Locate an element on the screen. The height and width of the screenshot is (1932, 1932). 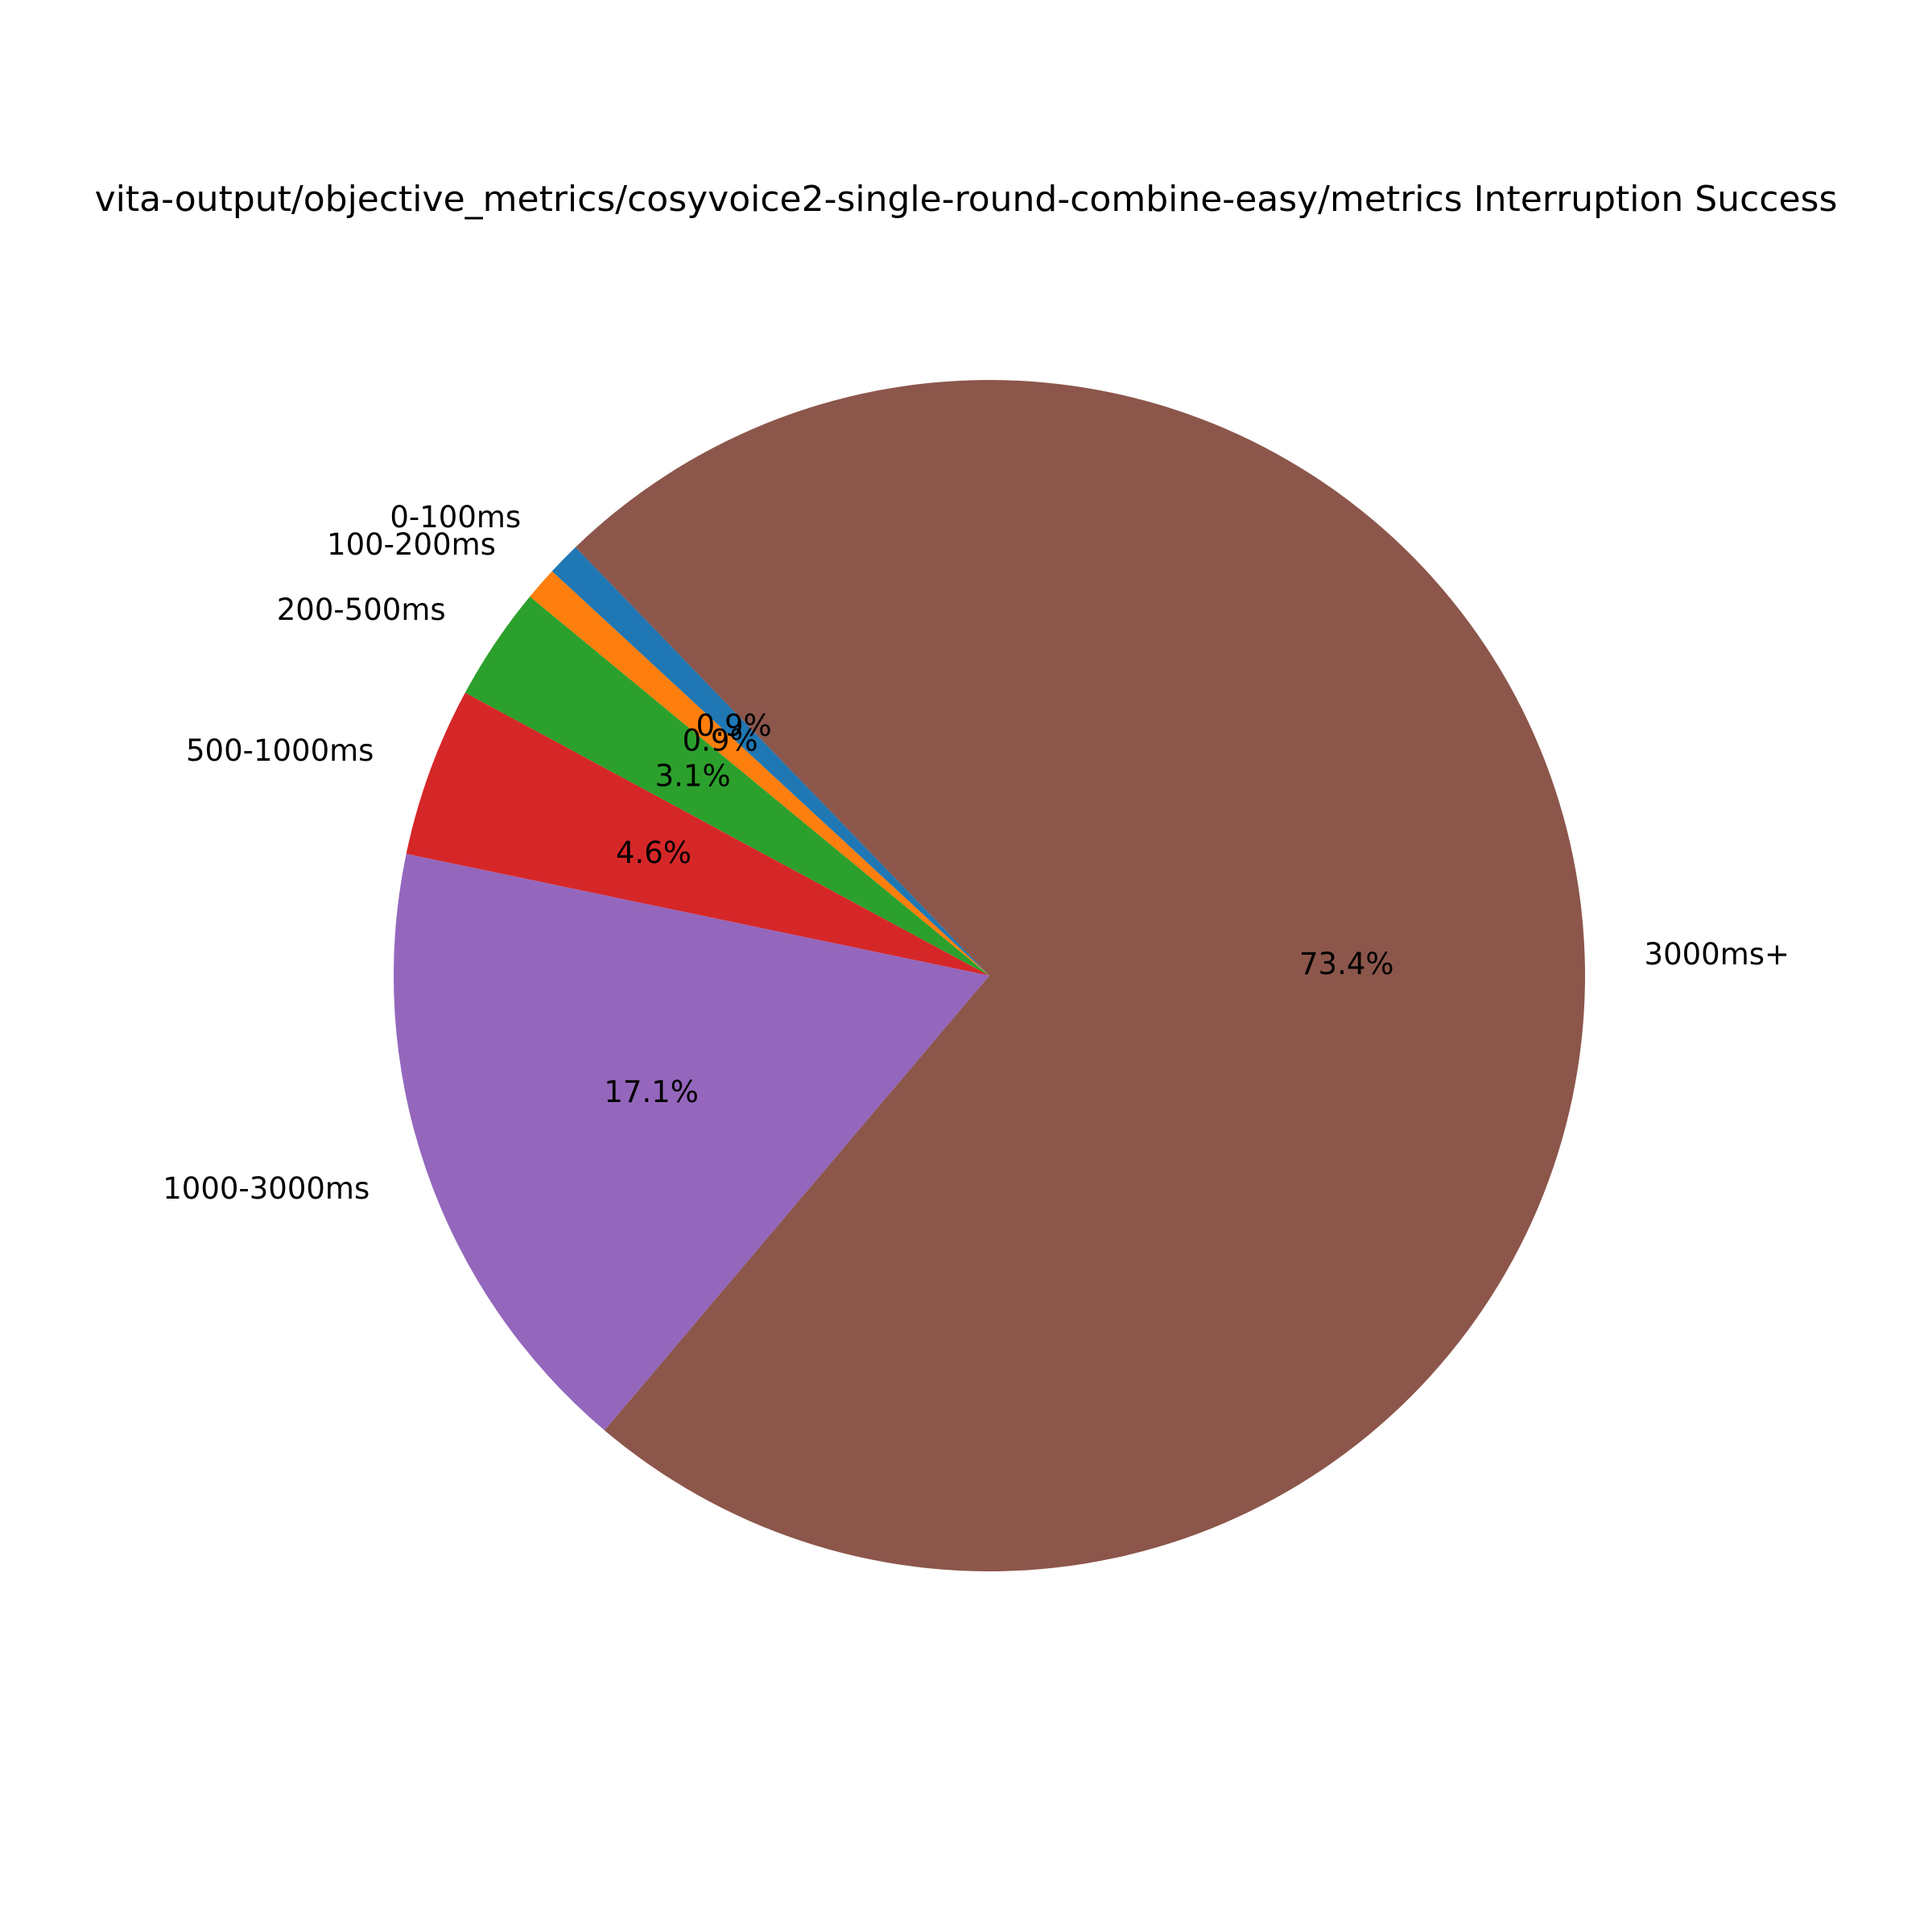
percent-label-0-100ms: 0.9% is located at coordinates (734, 725).